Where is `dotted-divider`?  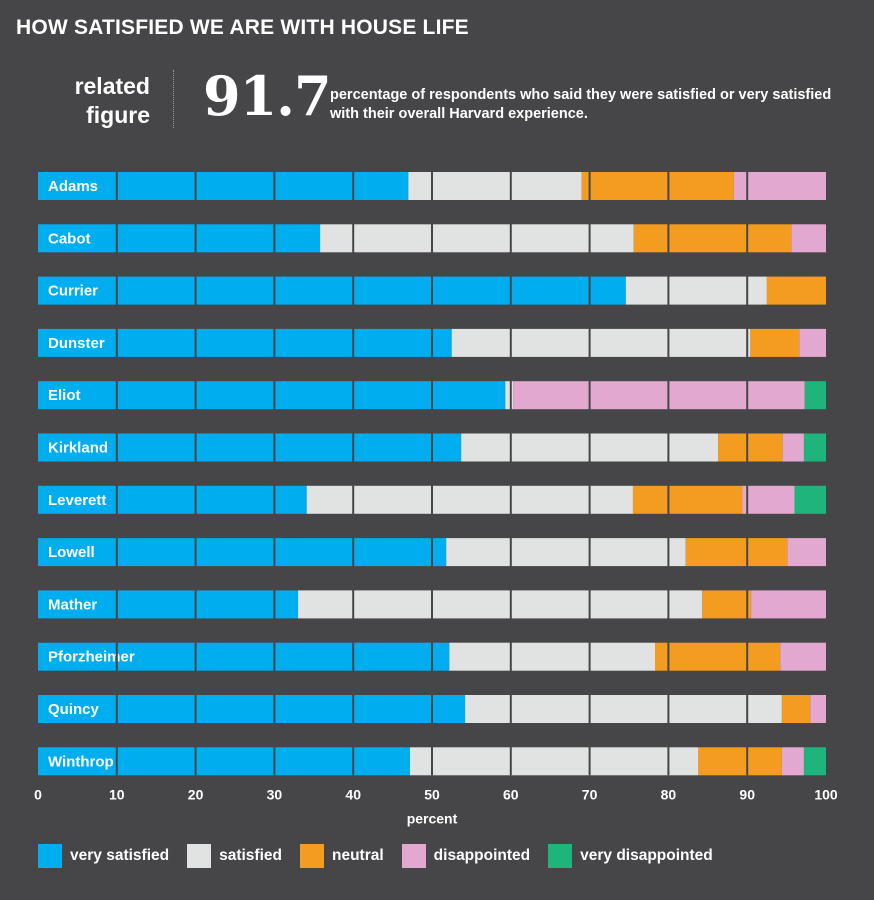 dotted-divider is located at coordinates (173, 99).